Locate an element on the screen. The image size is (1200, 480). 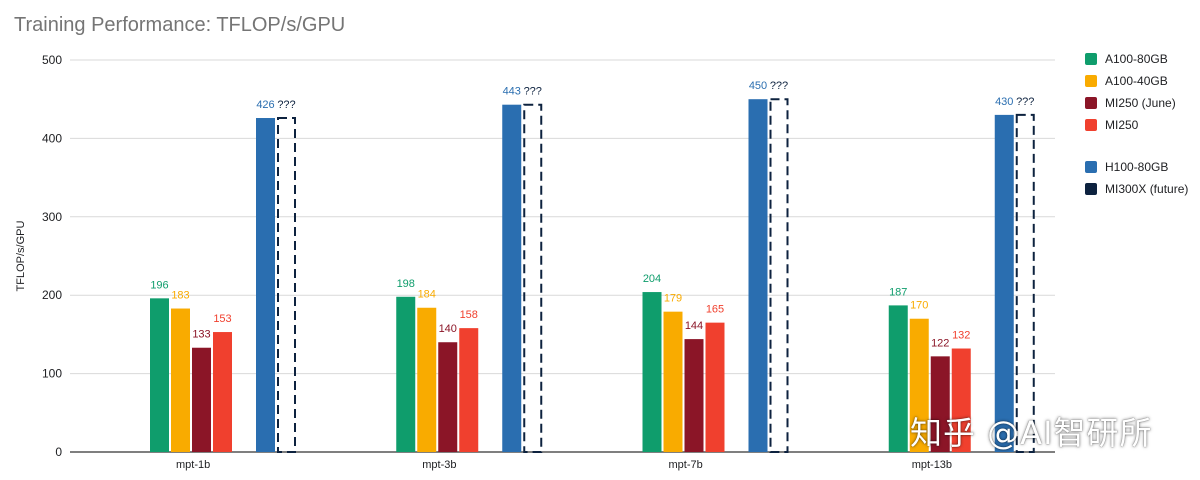
bar-mpt-3b-mi250 is located at coordinates (469, 390).